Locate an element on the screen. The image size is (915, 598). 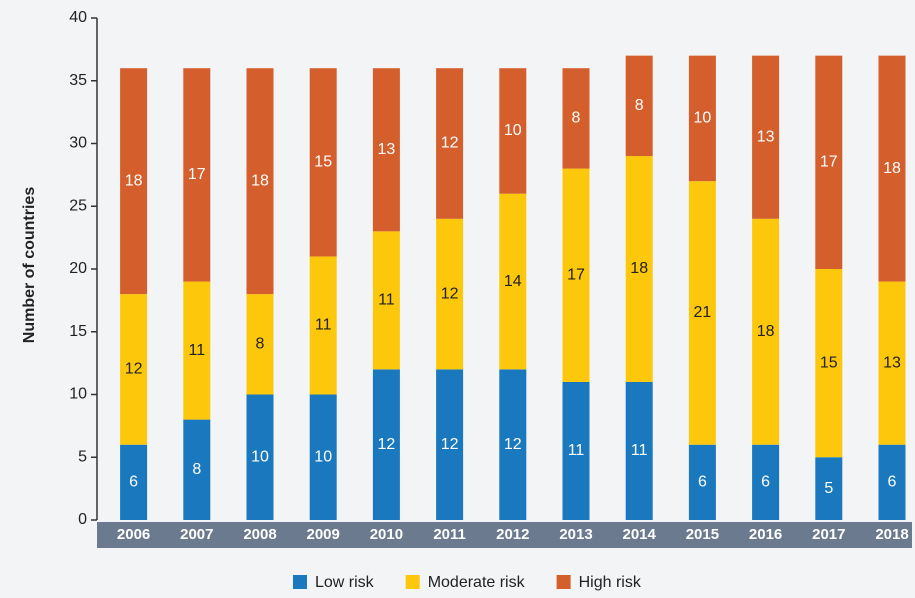
legend-label: High risk is located at coordinates (610, 582).